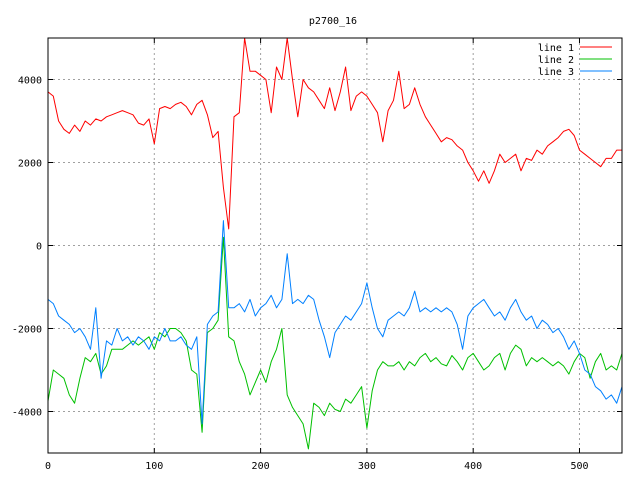 The height and width of the screenshot is (480, 640). I want to click on x-tick-label: 300, so click(367, 466).